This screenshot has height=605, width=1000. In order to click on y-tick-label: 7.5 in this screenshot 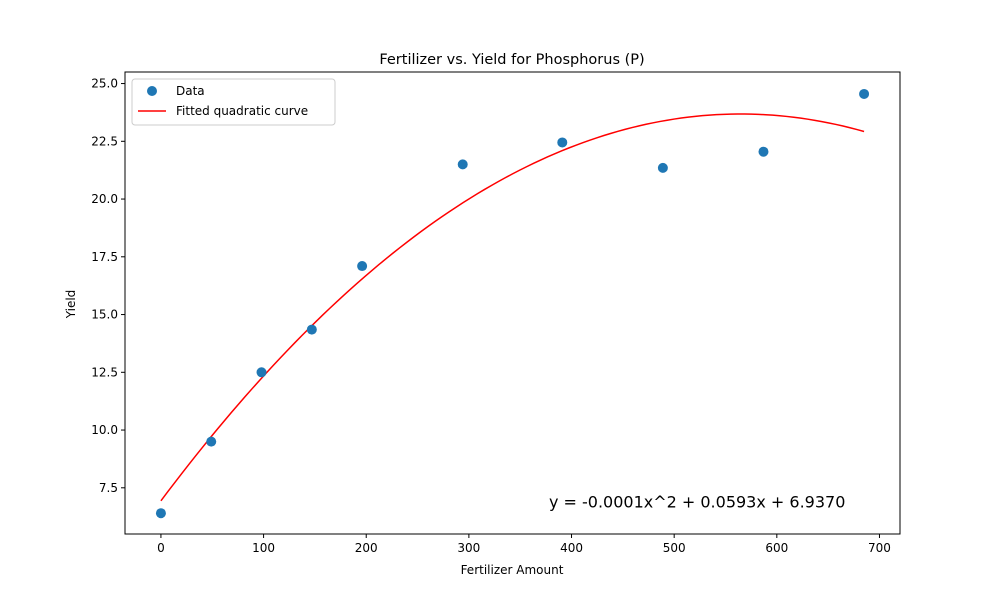, I will do `click(108, 488)`.